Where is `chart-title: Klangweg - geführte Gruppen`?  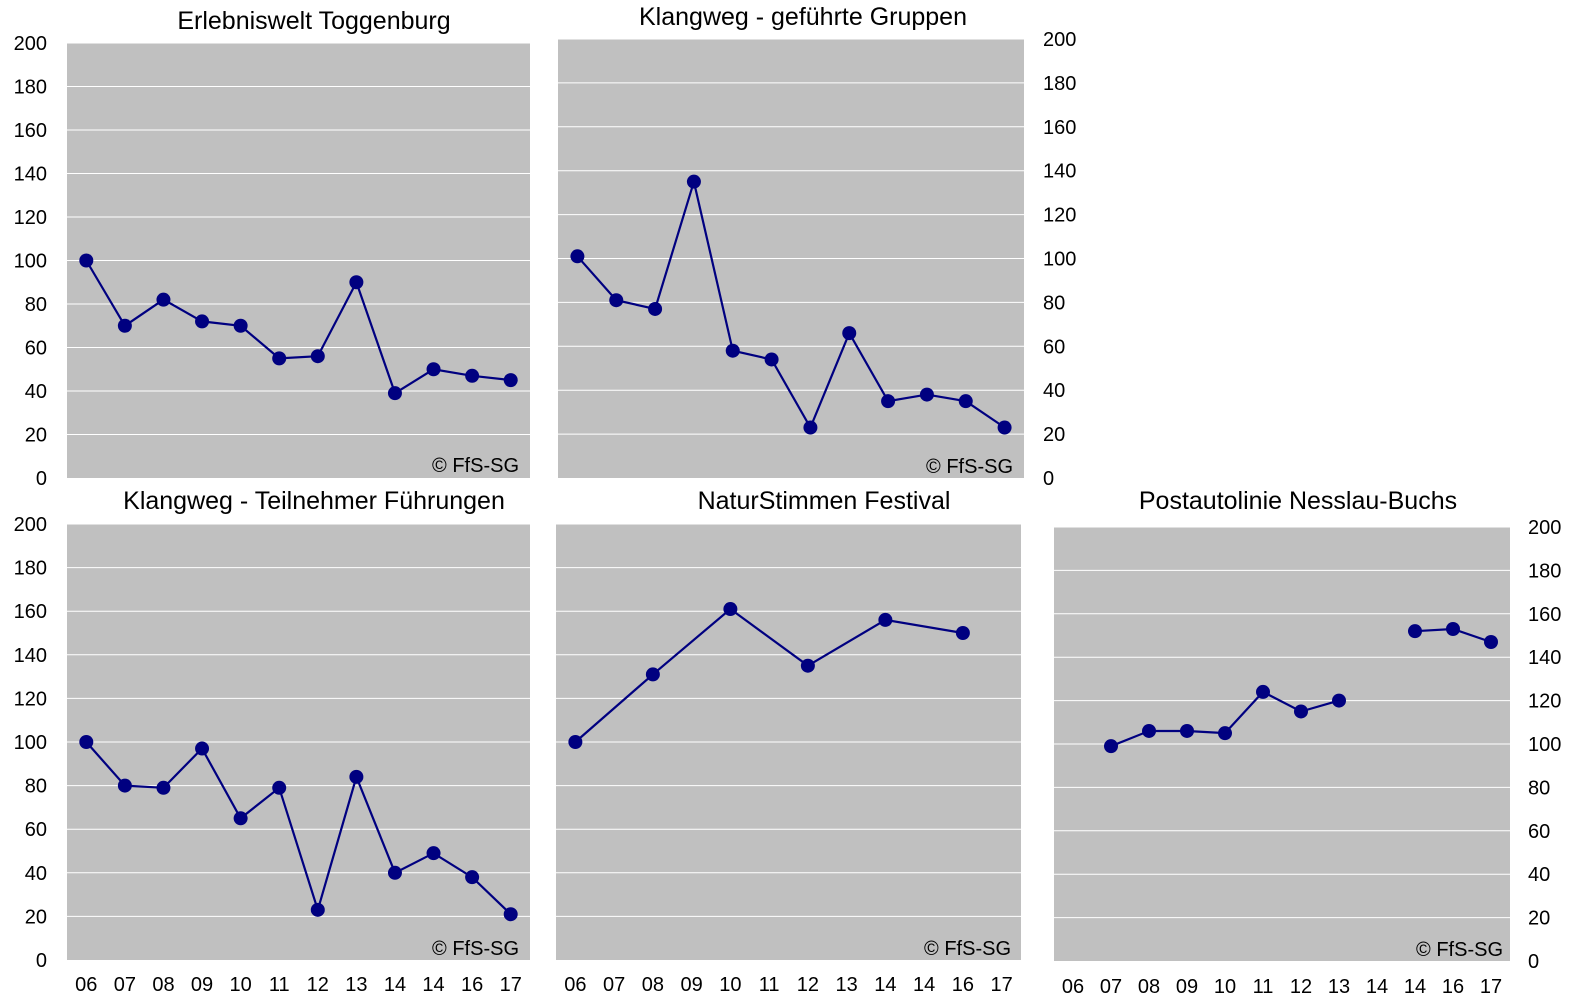 chart-title: Klangweg - geführte Gruppen is located at coordinates (803, 17).